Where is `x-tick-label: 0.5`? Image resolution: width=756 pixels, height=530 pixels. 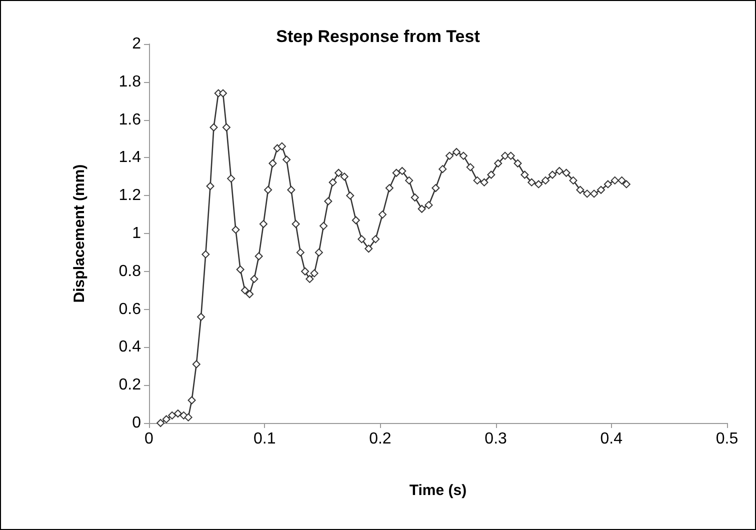 x-tick-label: 0.5 is located at coordinates (727, 439).